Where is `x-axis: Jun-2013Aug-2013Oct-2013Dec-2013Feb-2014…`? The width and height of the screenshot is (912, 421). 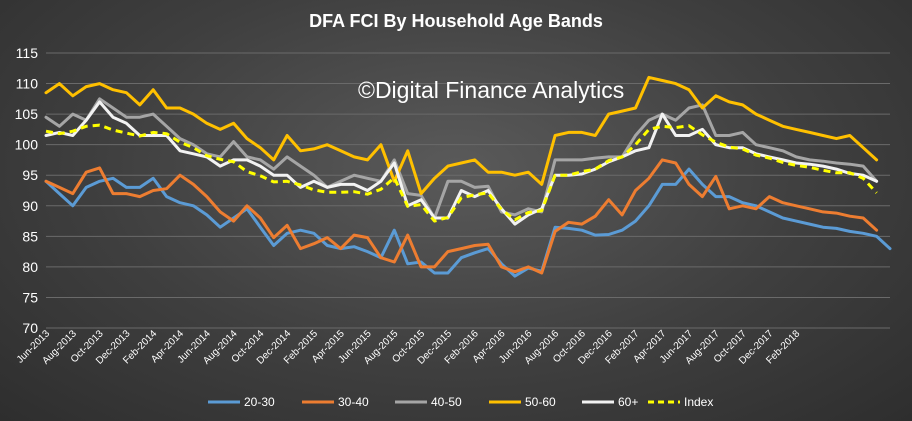
x-axis: Jun-2013Aug-2013Oct-2013Dec-2013Feb-2014… is located at coordinates (409, 347).